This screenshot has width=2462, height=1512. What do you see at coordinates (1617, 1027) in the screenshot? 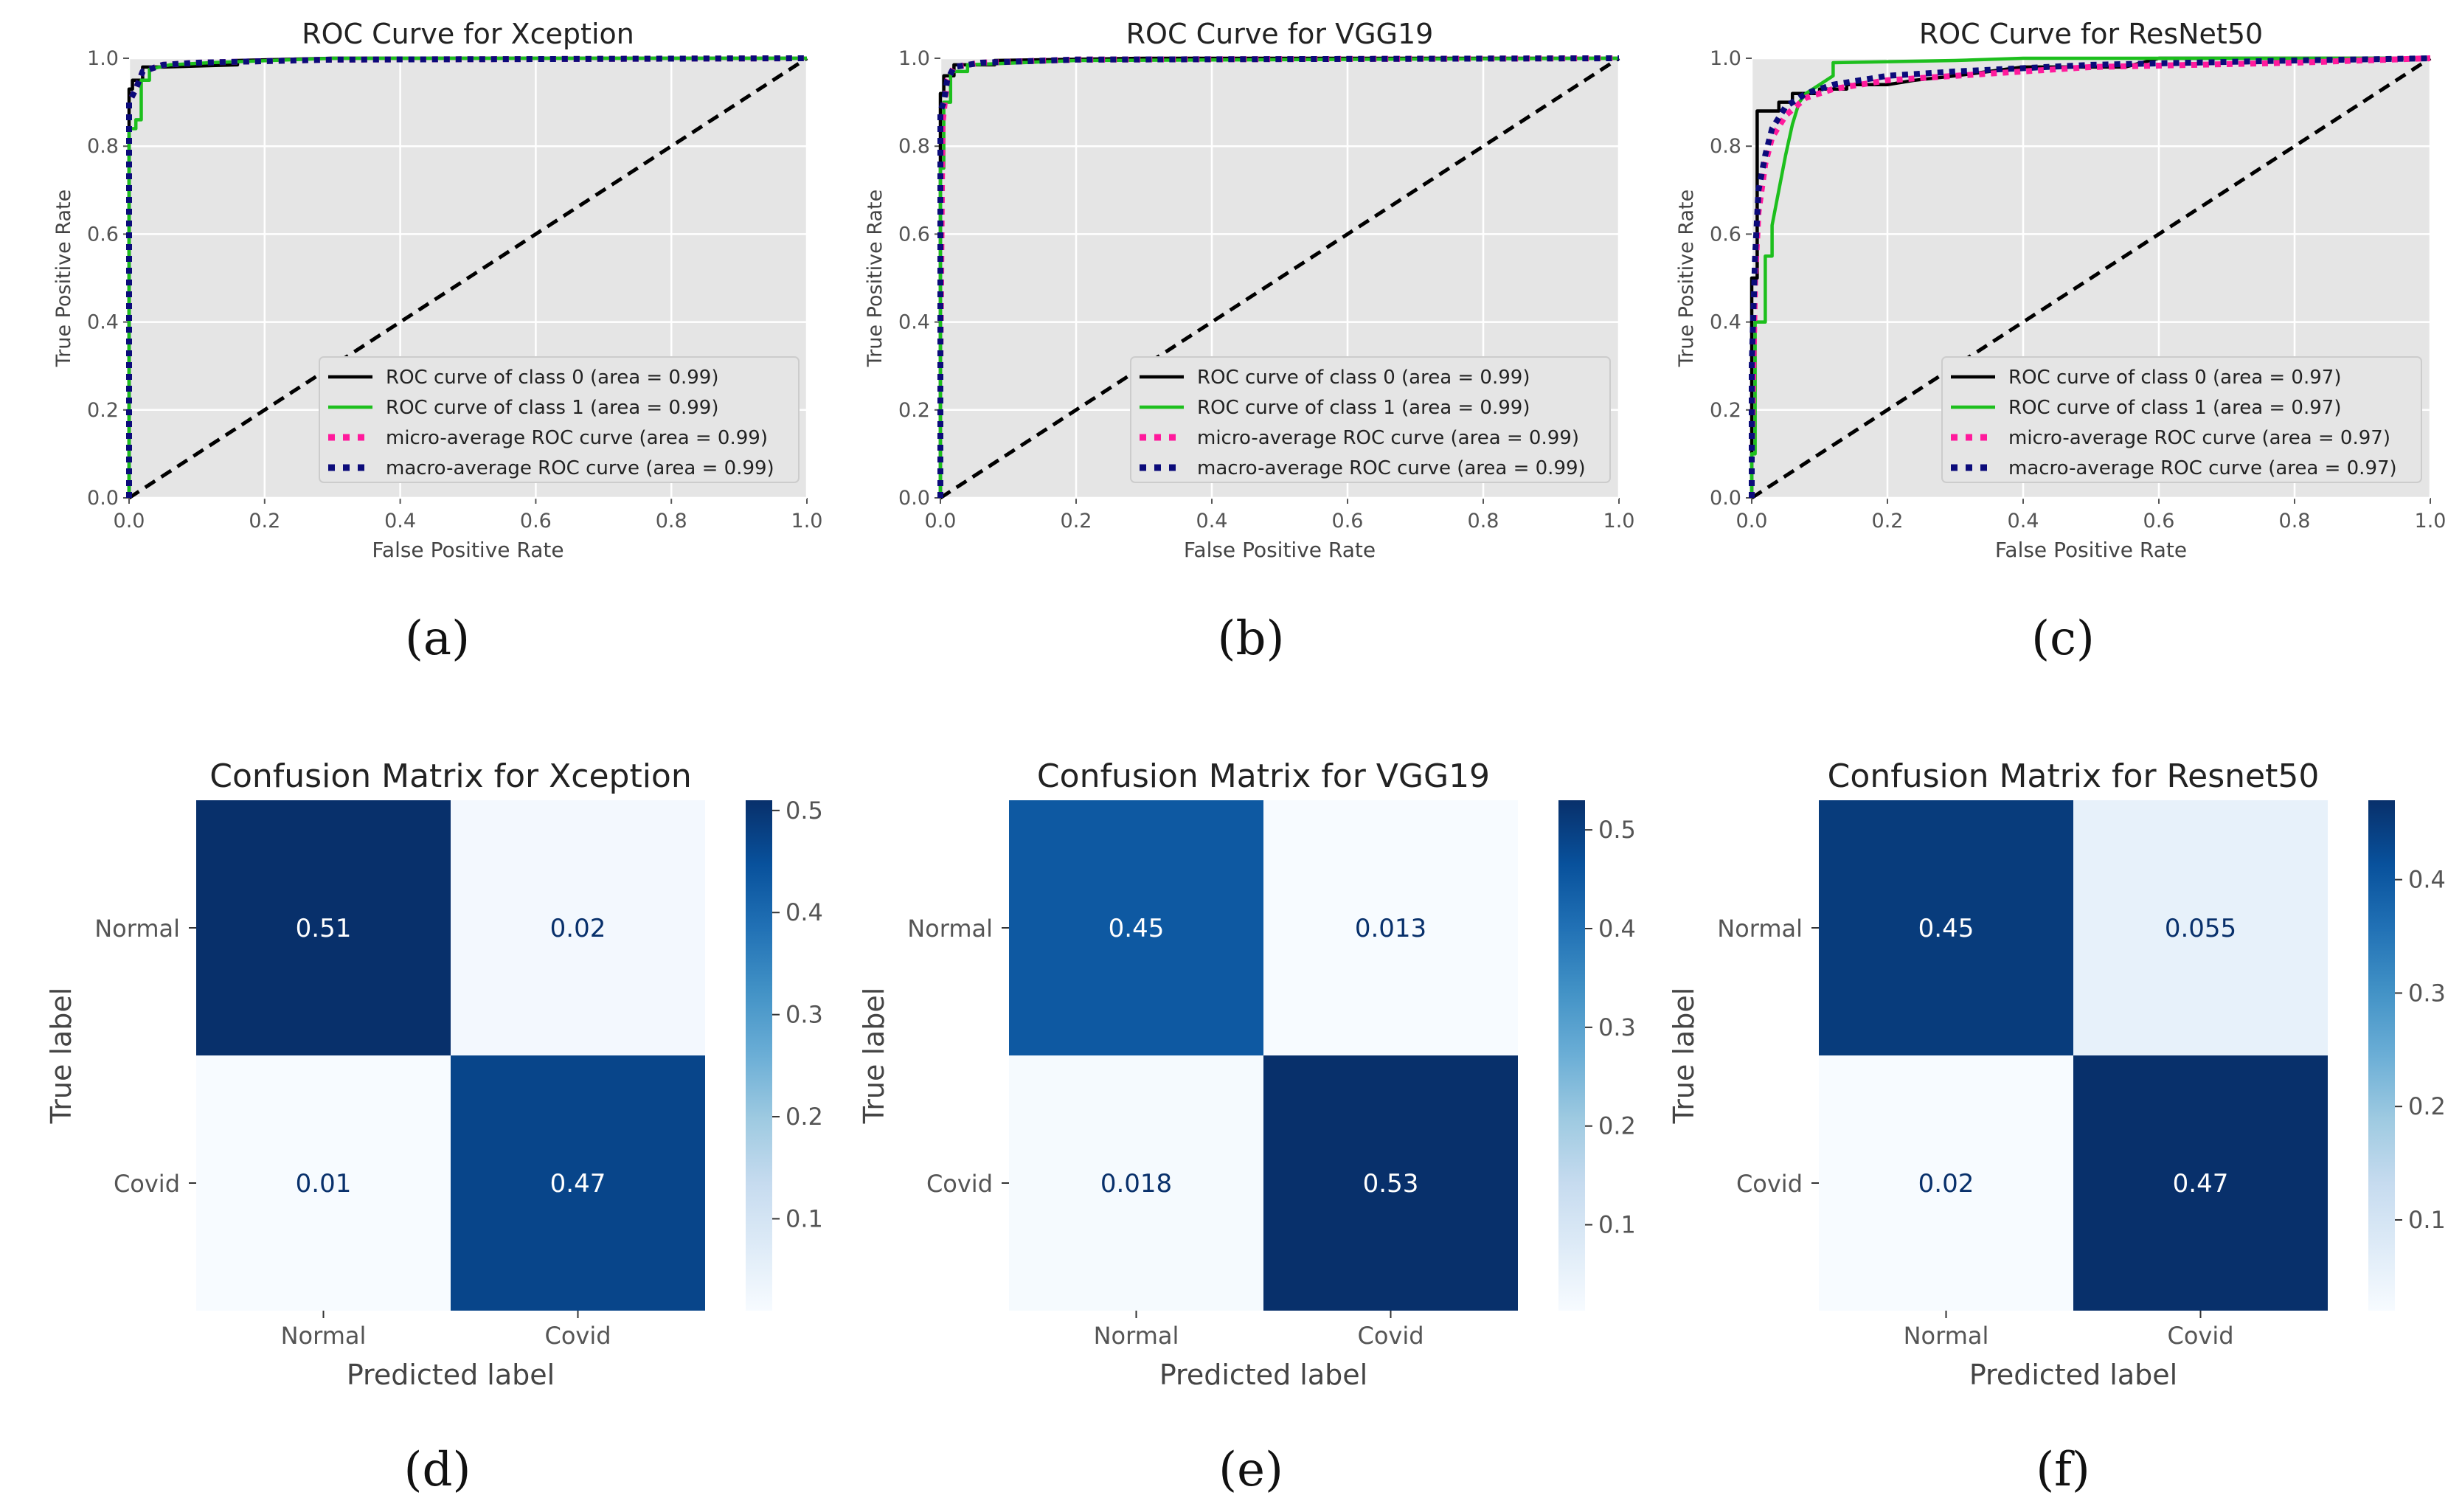
I see `colorbar-tick-label: 0.3` at bounding box center [1617, 1027].